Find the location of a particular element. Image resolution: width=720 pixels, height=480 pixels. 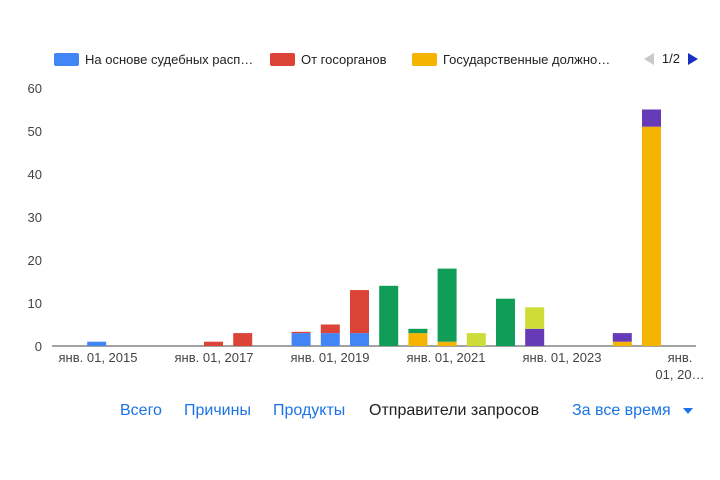

y-tick-label: 20 is located at coordinates (35, 260).